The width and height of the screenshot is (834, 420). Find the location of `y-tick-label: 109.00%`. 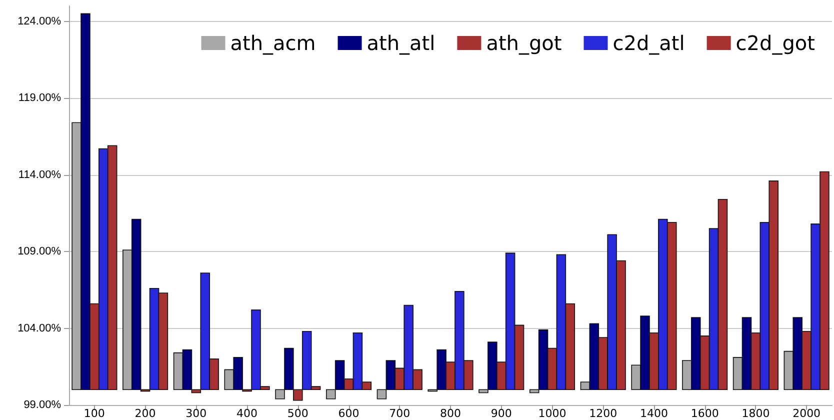

y-tick-label: 109.00% is located at coordinates (40, 252).